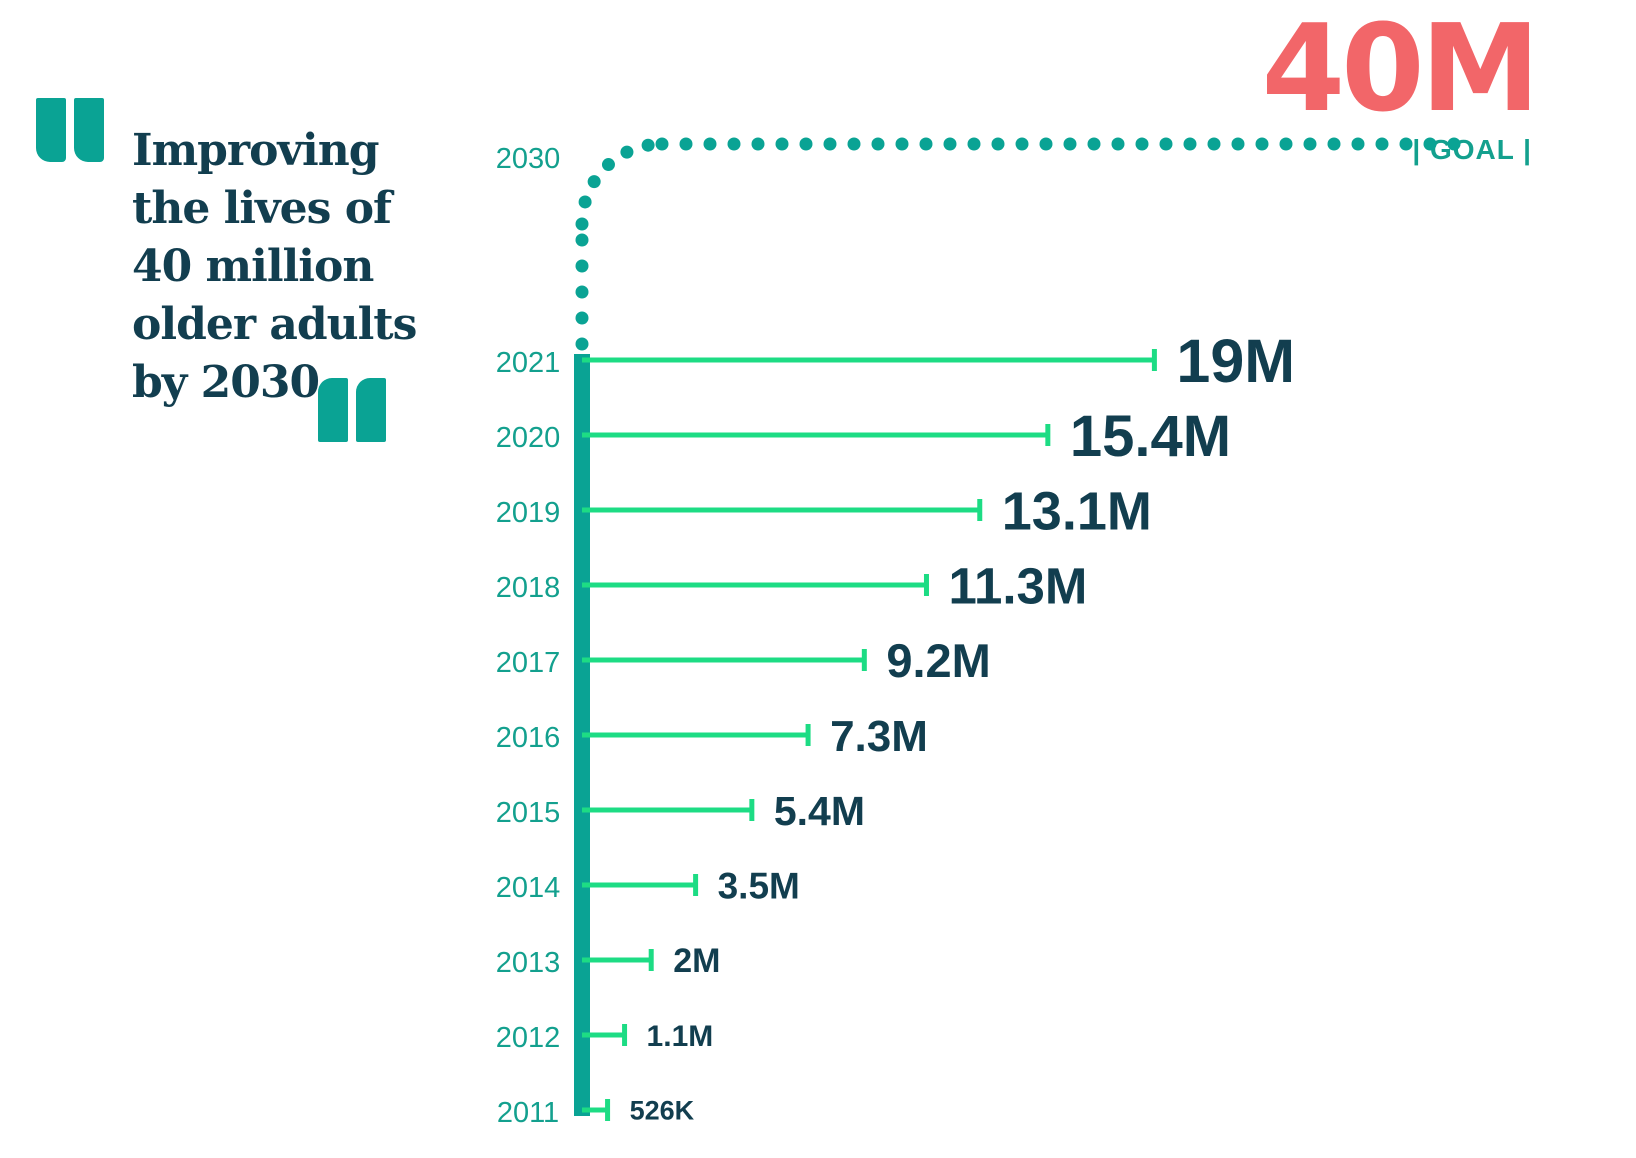 This screenshot has width=1636, height=1158. What do you see at coordinates (528, 159) in the screenshot?
I see `year-label: 2030` at bounding box center [528, 159].